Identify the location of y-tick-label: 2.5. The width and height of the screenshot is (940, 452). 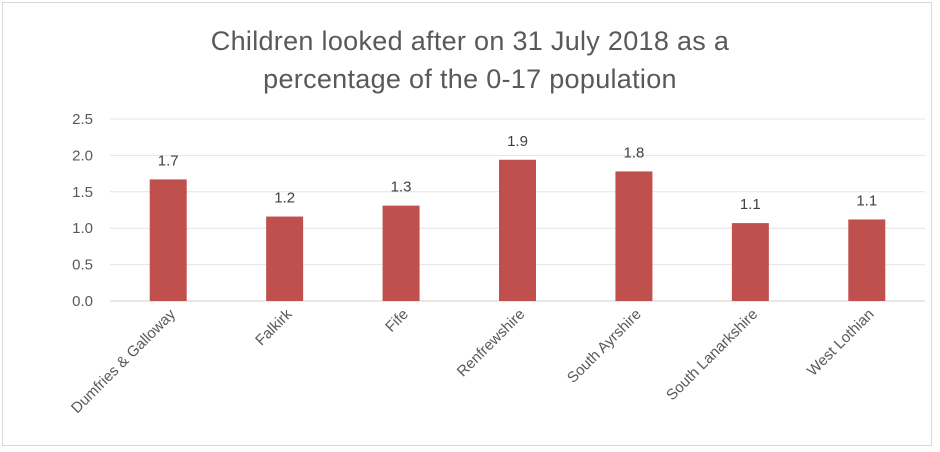
(82, 119).